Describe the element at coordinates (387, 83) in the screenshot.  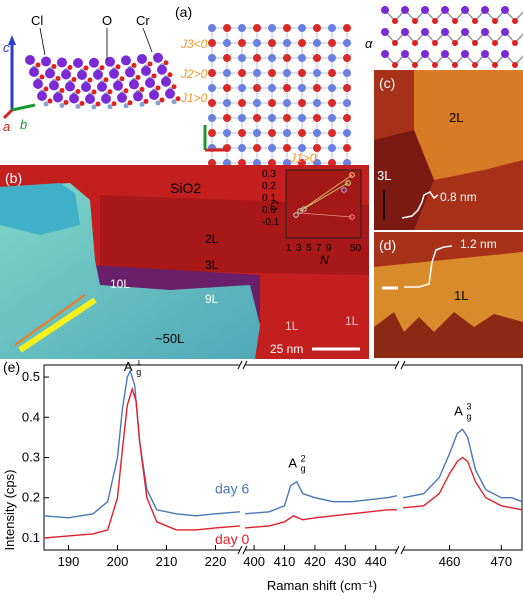
I see `panel-c-label: (c)` at that location.